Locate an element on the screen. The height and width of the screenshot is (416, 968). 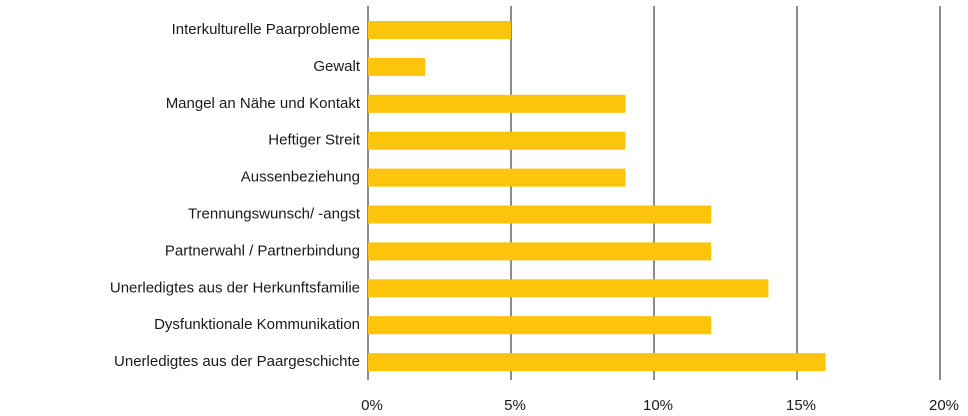
y-tick-label: Unerledigtes aus der Paargeschichte is located at coordinates (237, 361).